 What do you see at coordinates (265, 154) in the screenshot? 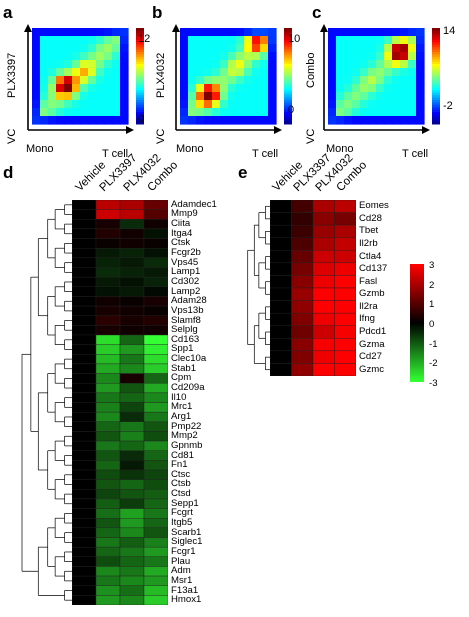
I see `xlabel-right-b: T cell` at bounding box center [265, 154].